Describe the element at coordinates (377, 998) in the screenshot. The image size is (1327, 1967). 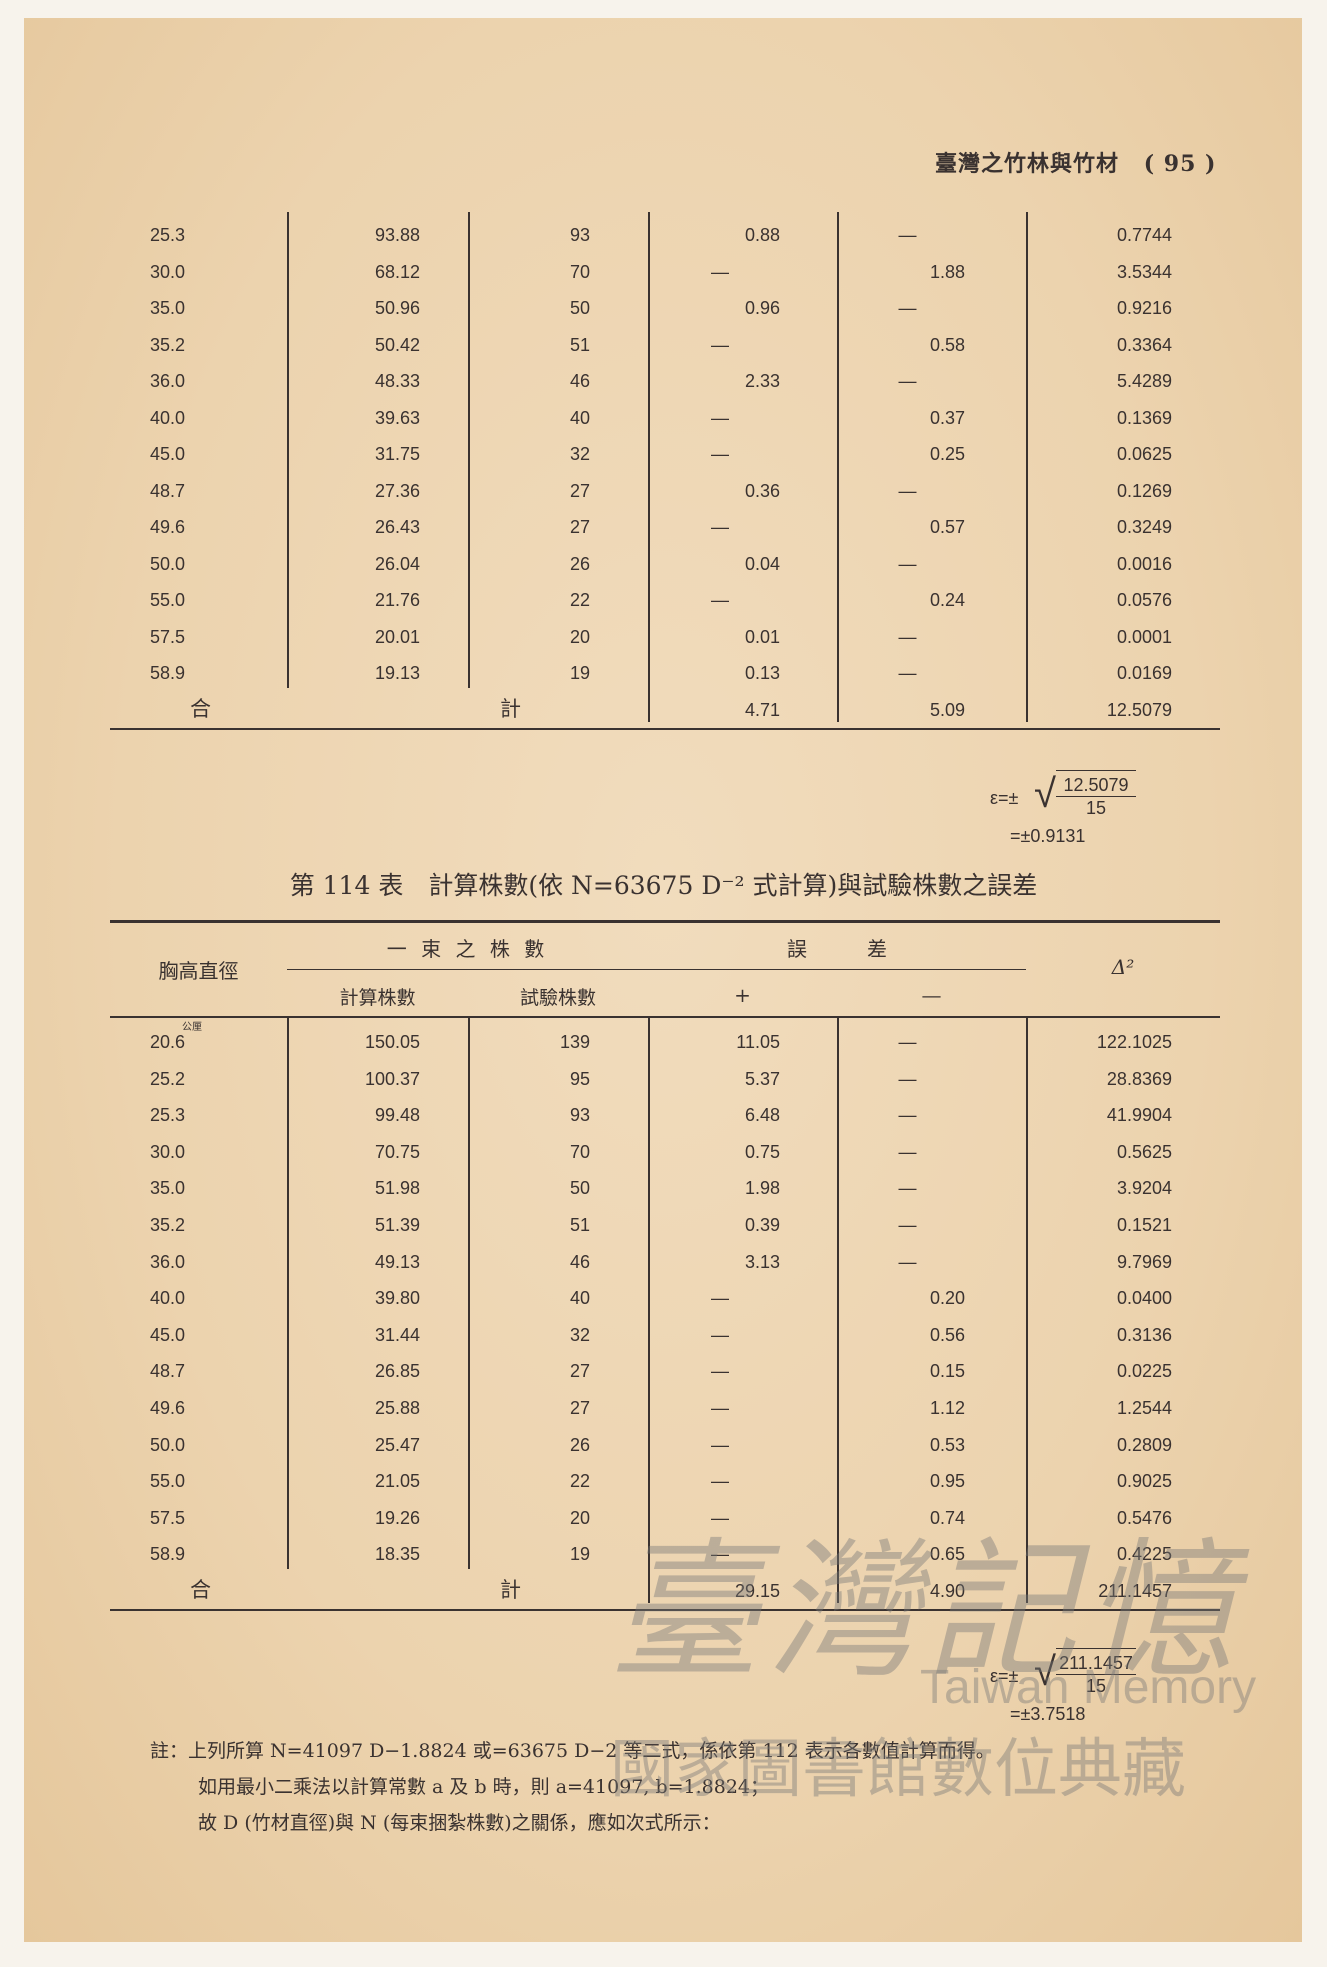
I see `header-calc: 計算株數` at that location.